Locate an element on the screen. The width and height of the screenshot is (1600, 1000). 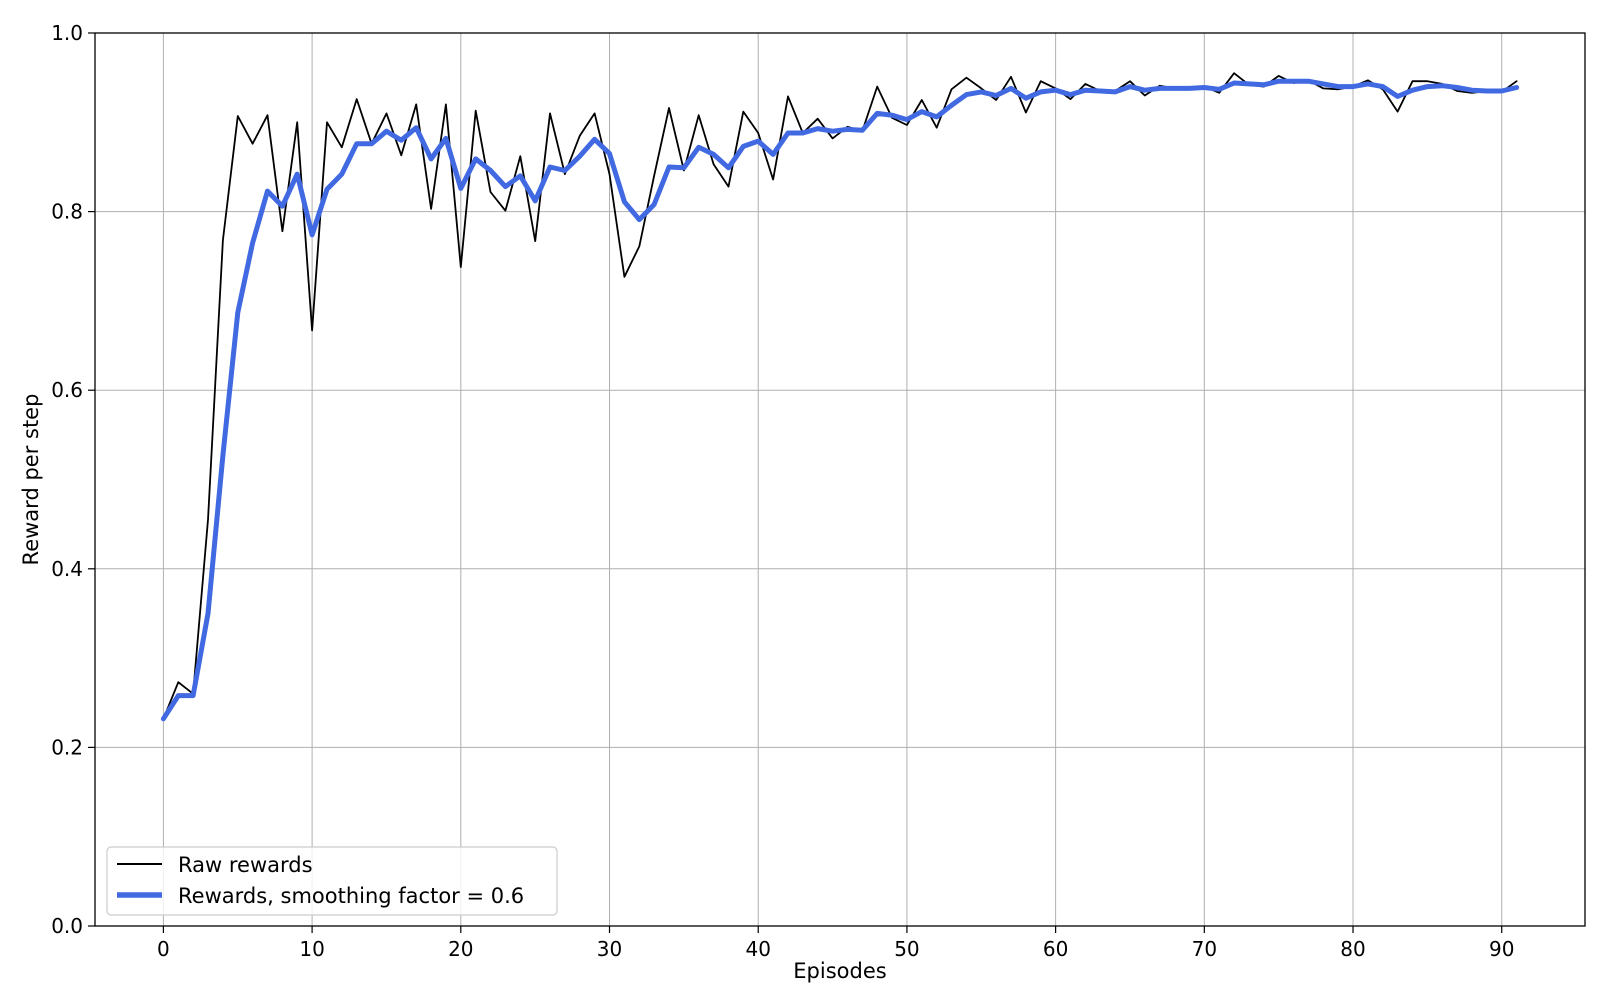
x-tick-label: 90 is located at coordinates (1501, 949).